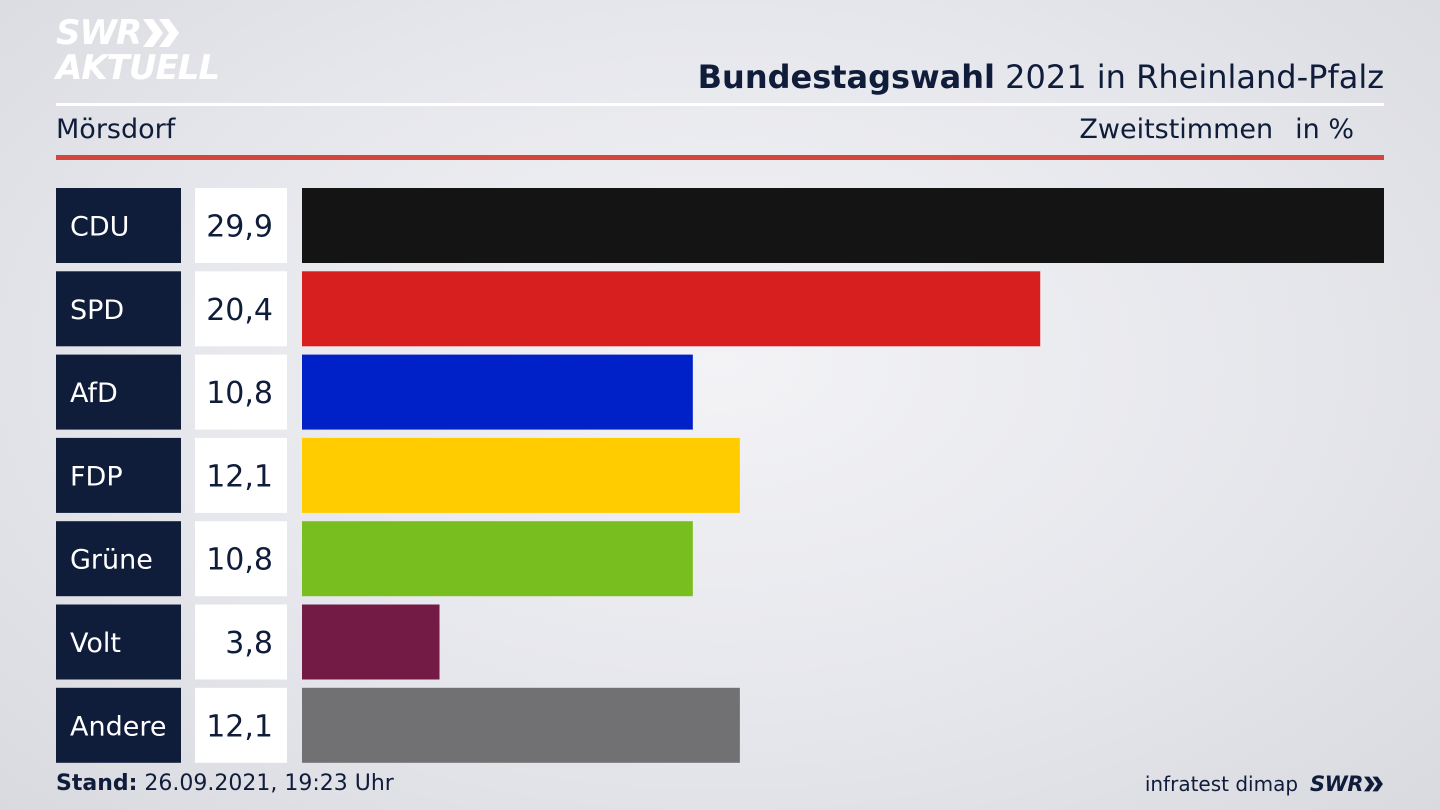 The width and height of the screenshot is (1440, 810). I want to click on value-box-volt, so click(241, 642).